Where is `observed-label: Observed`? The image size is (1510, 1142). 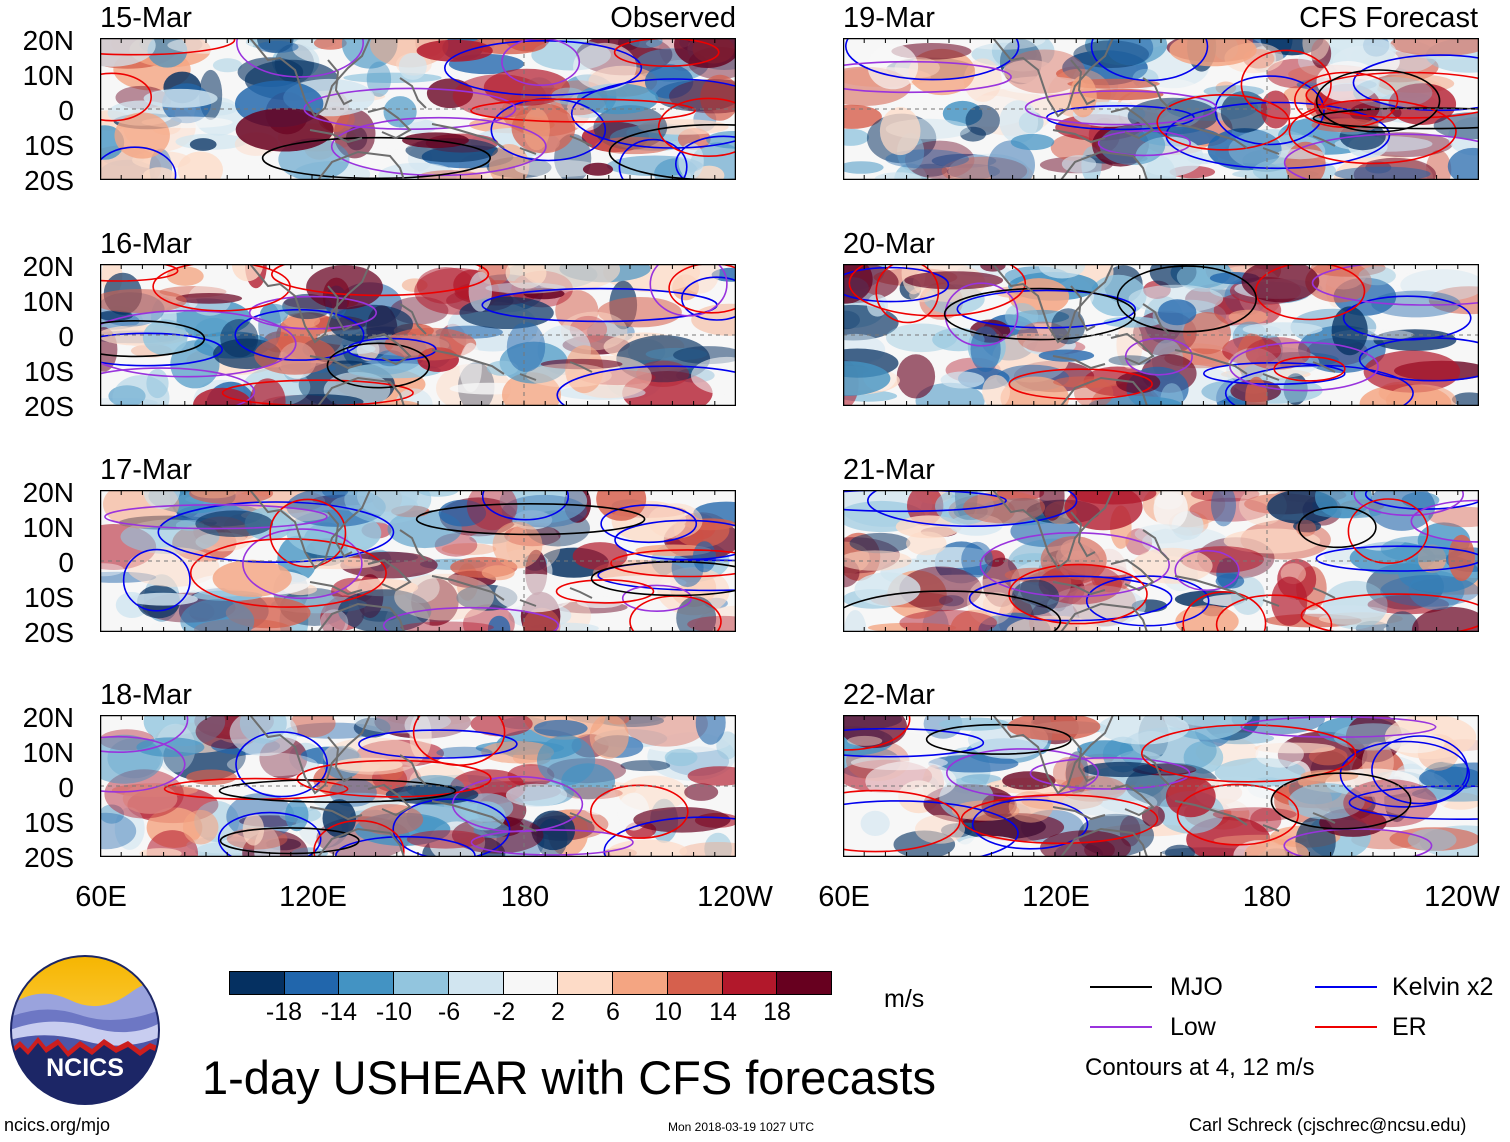
observed-label: Observed is located at coordinates (673, 18).